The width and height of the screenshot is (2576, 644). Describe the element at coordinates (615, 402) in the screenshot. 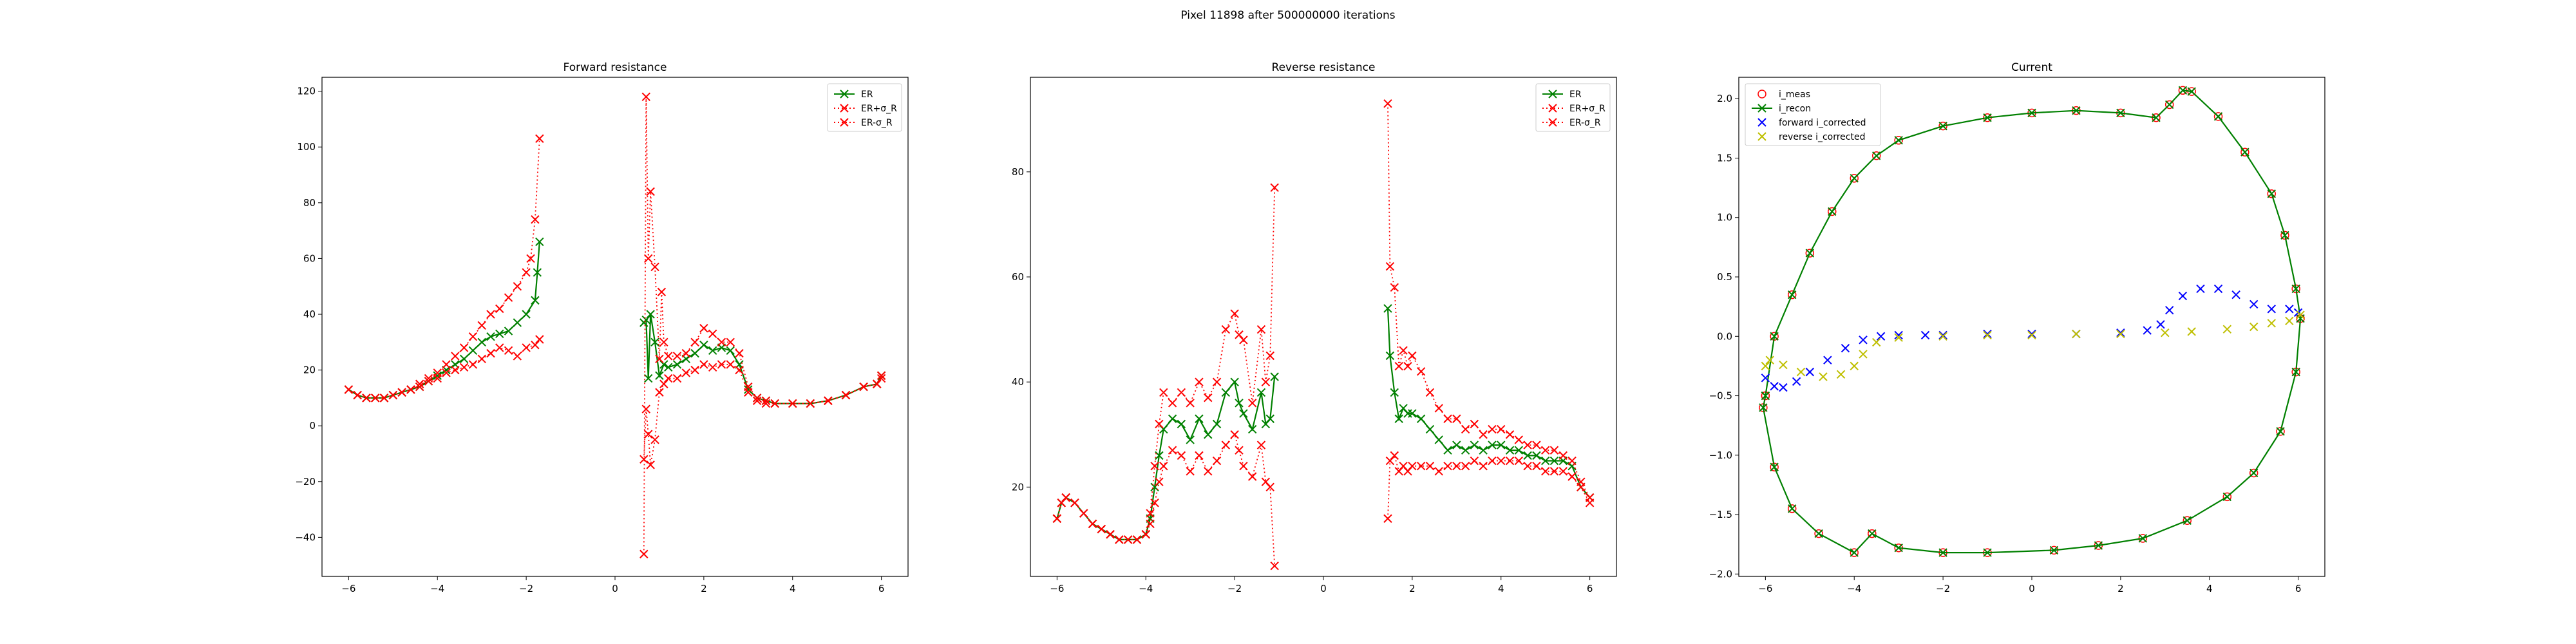

I see `series-er-r` at that location.